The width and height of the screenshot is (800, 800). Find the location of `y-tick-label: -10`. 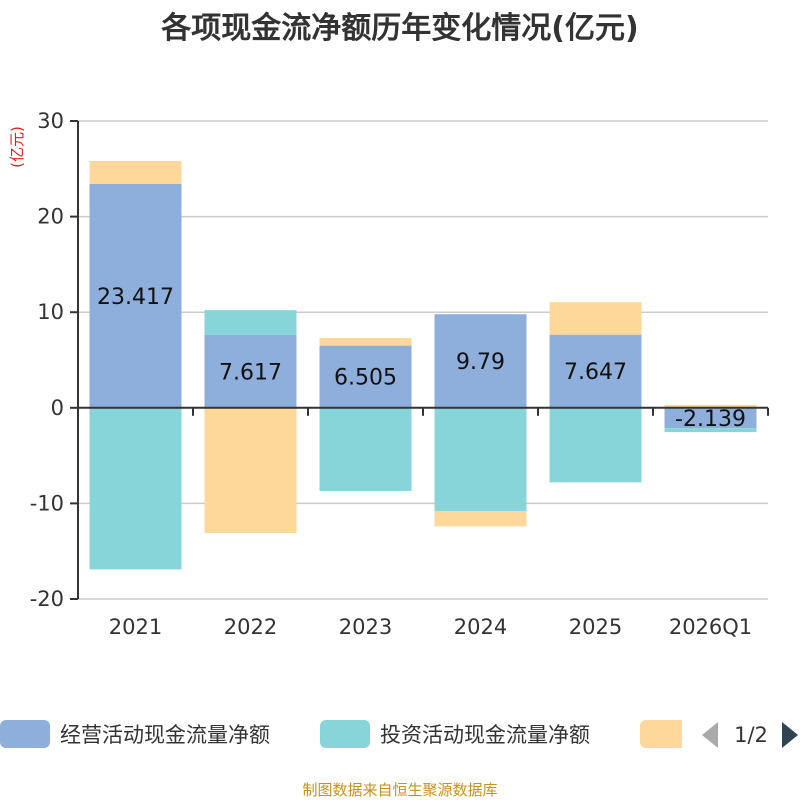

y-tick-label: -10 is located at coordinates (47, 503).